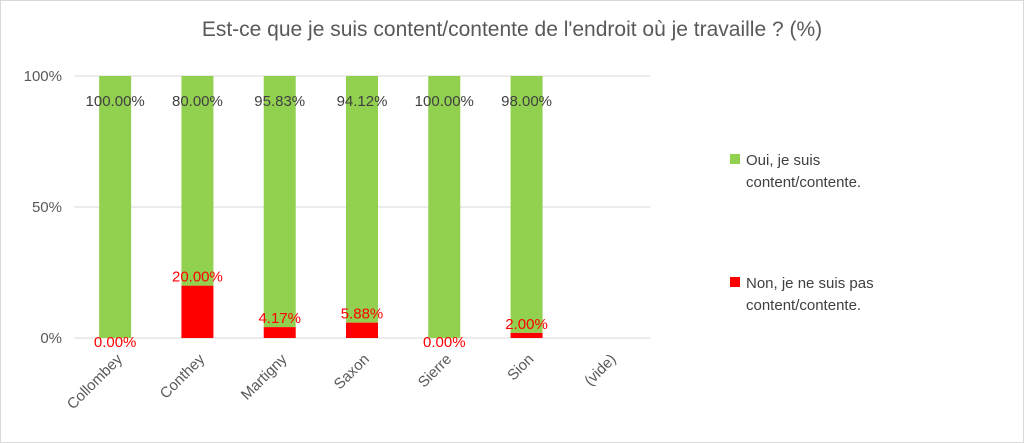 Image resolution: width=1024 pixels, height=443 pixels. What do you see at coordinates (183, 376) in the screenshot?
I see `x-tick-label: Conthey` at bounding box center [183, 376].